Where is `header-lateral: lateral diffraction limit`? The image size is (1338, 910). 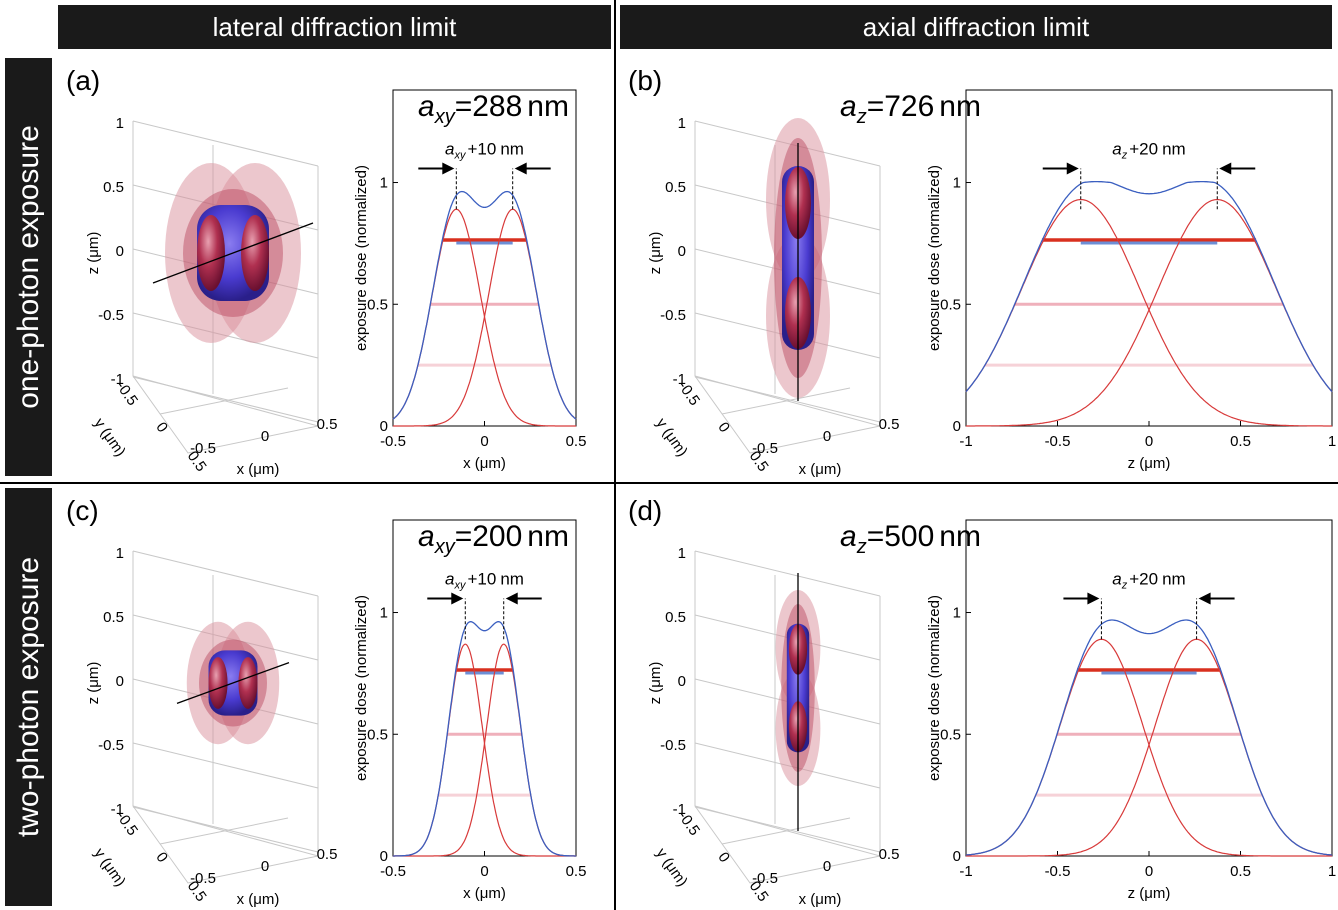 header-lateral: lateral diffraction limit is located at coordinates (334, 27).